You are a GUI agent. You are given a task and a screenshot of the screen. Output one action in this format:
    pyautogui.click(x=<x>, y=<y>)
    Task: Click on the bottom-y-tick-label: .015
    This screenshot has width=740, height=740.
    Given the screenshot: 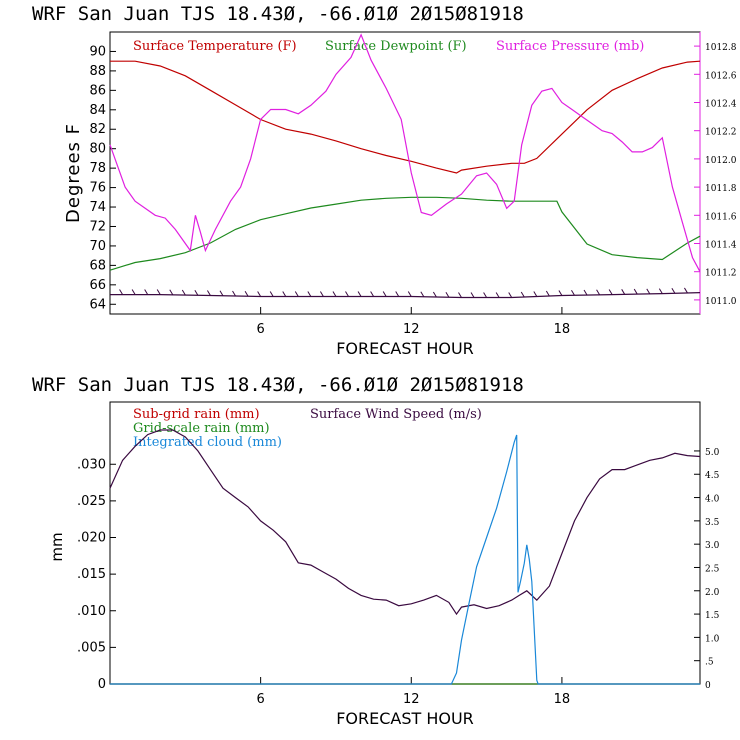 What is the action you would take?
    pyautogui.click(x=91, y=574)
    